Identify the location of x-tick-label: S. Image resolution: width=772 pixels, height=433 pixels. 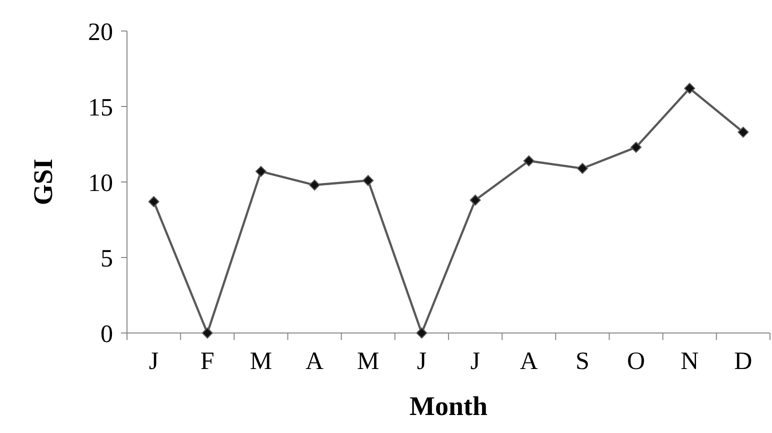
(583, 361).